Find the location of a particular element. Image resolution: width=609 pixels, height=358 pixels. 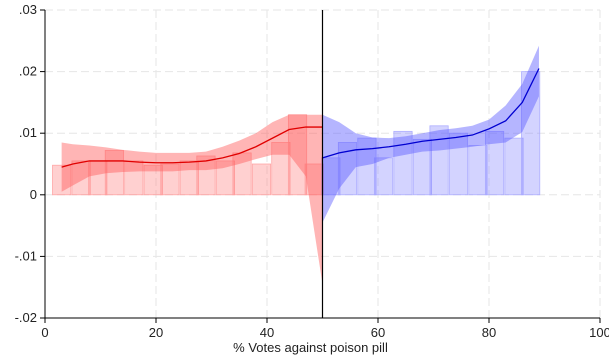

y-tick-label: .02 is located at coordinates (28, 71).